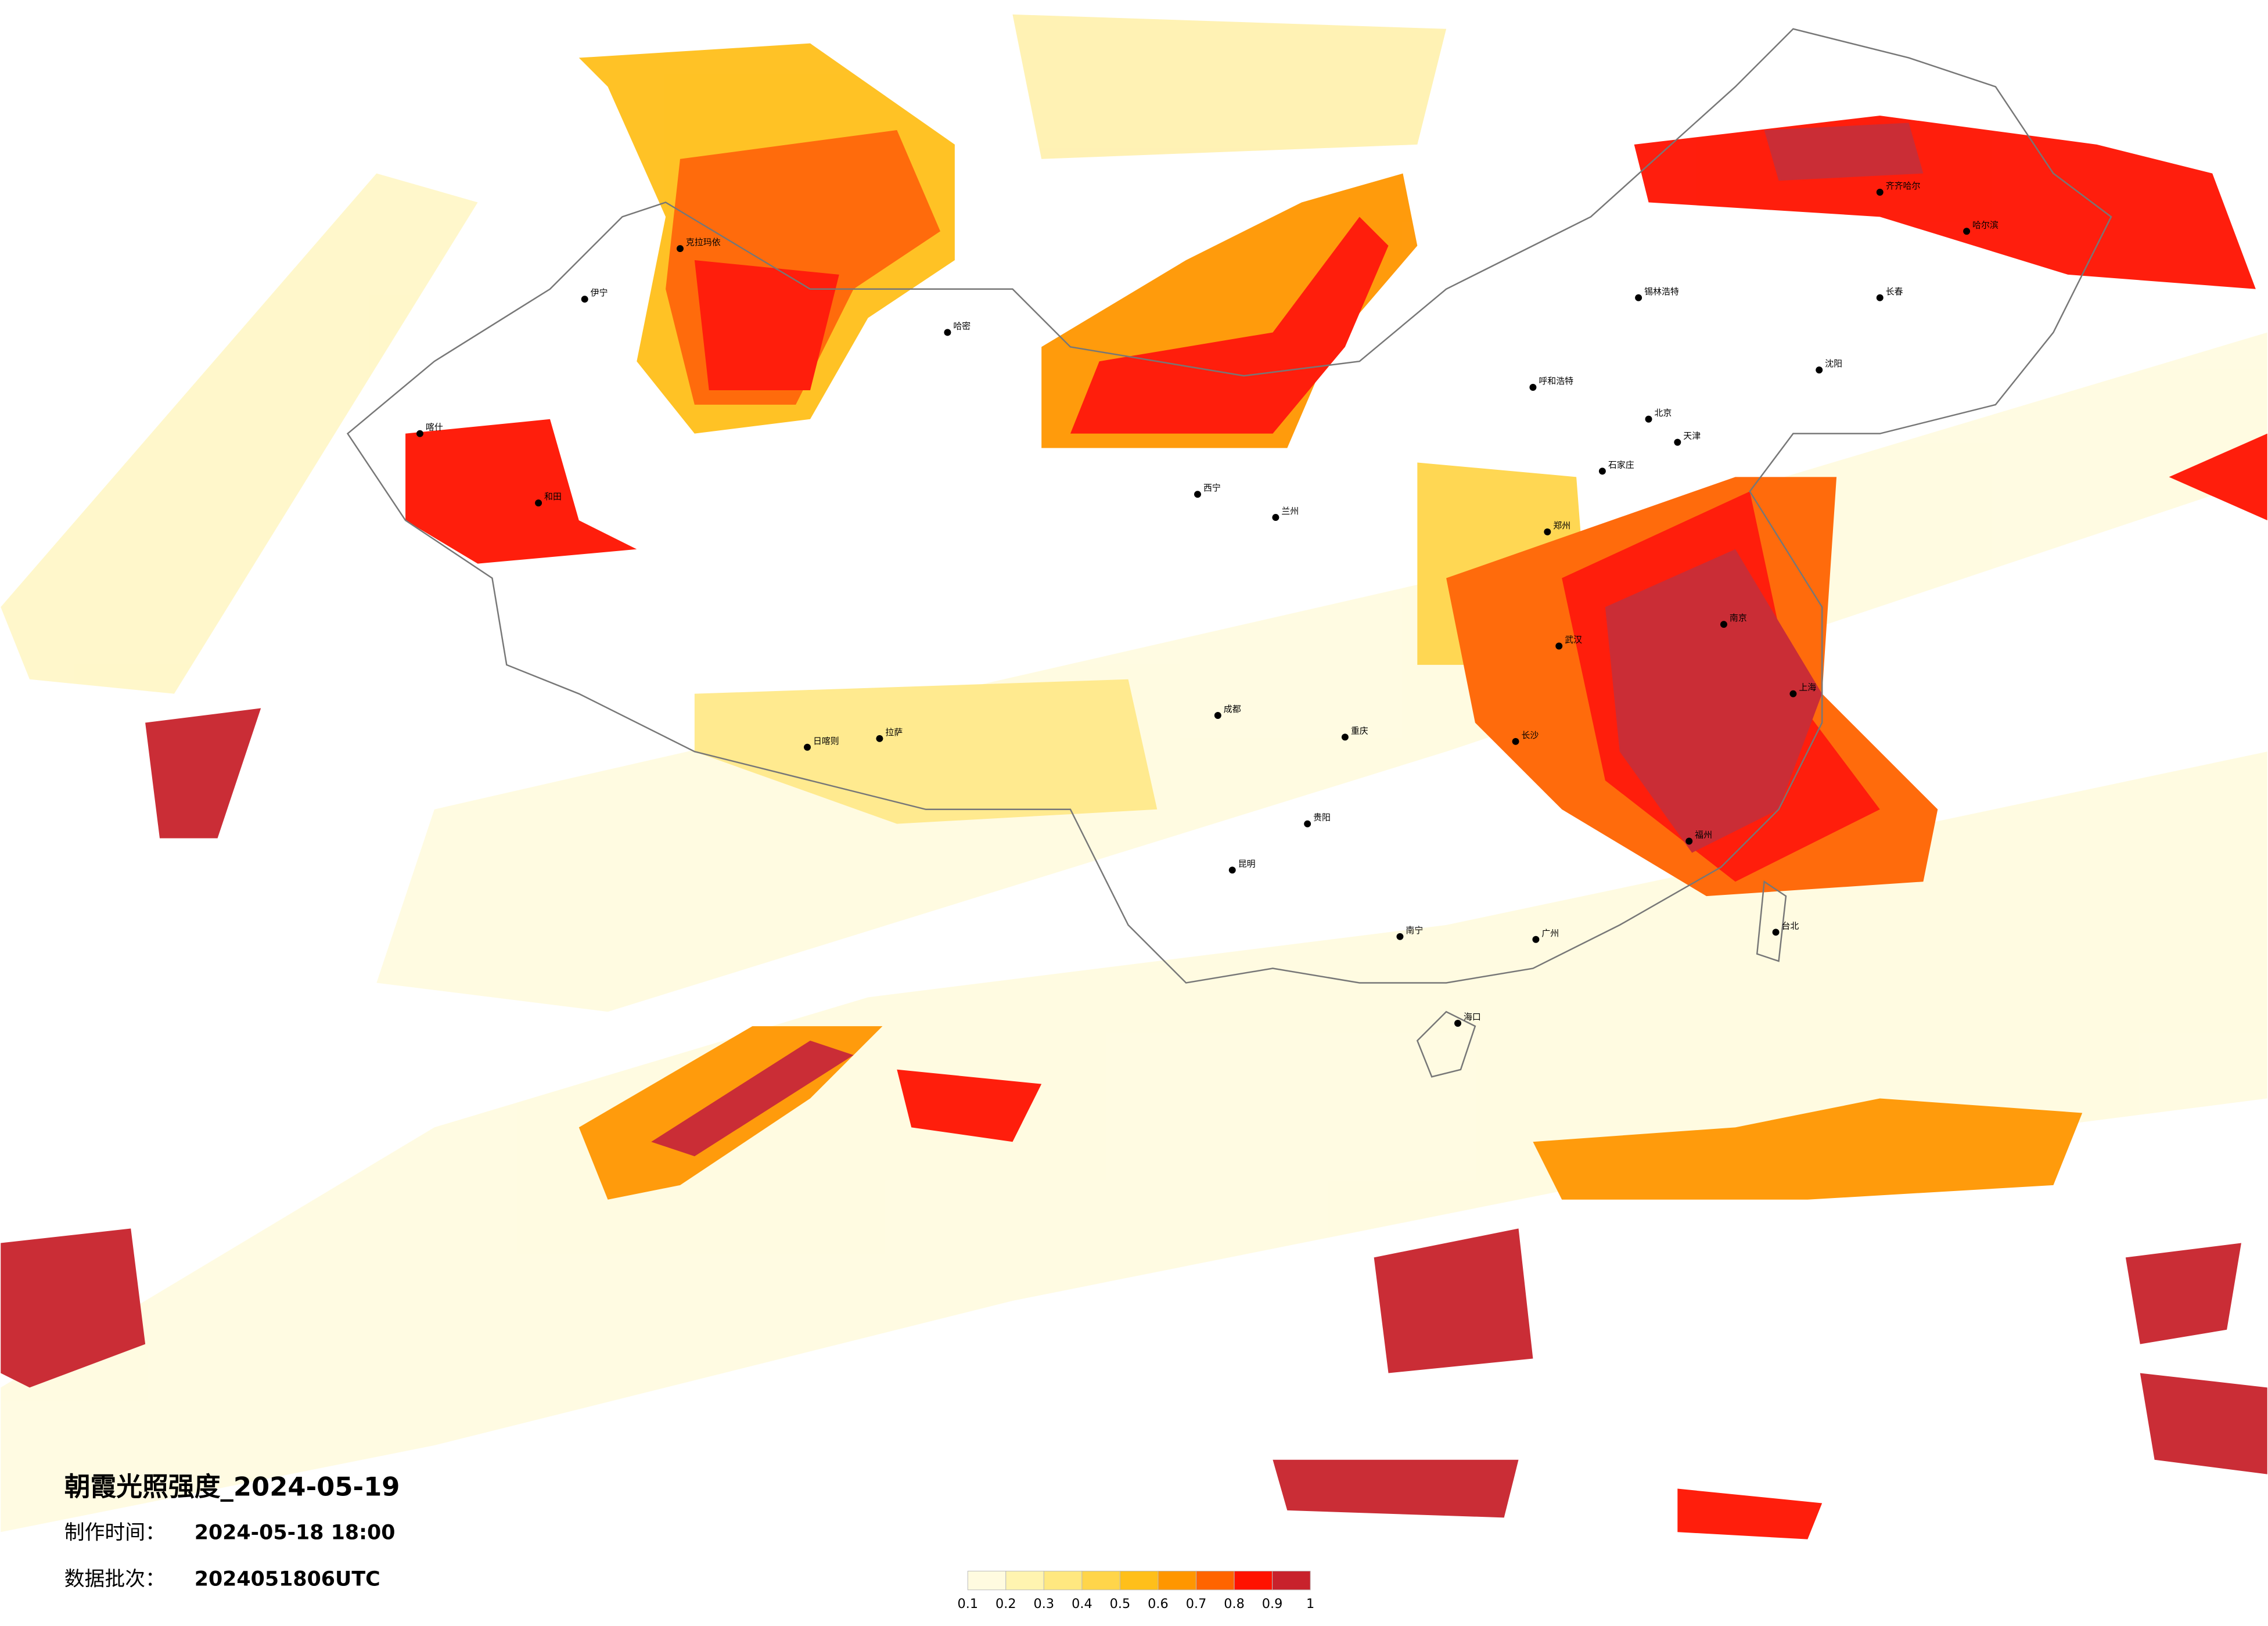  What do you see at coordinates (1472, 1017) in the screenshot?
I see `city-label: 海口` at bounding box center [1472, 1017].